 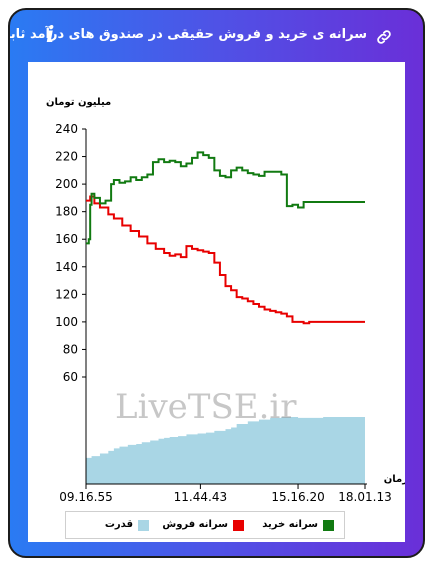 I want to click on legend-swatch-power, so click(x=143, y=525).